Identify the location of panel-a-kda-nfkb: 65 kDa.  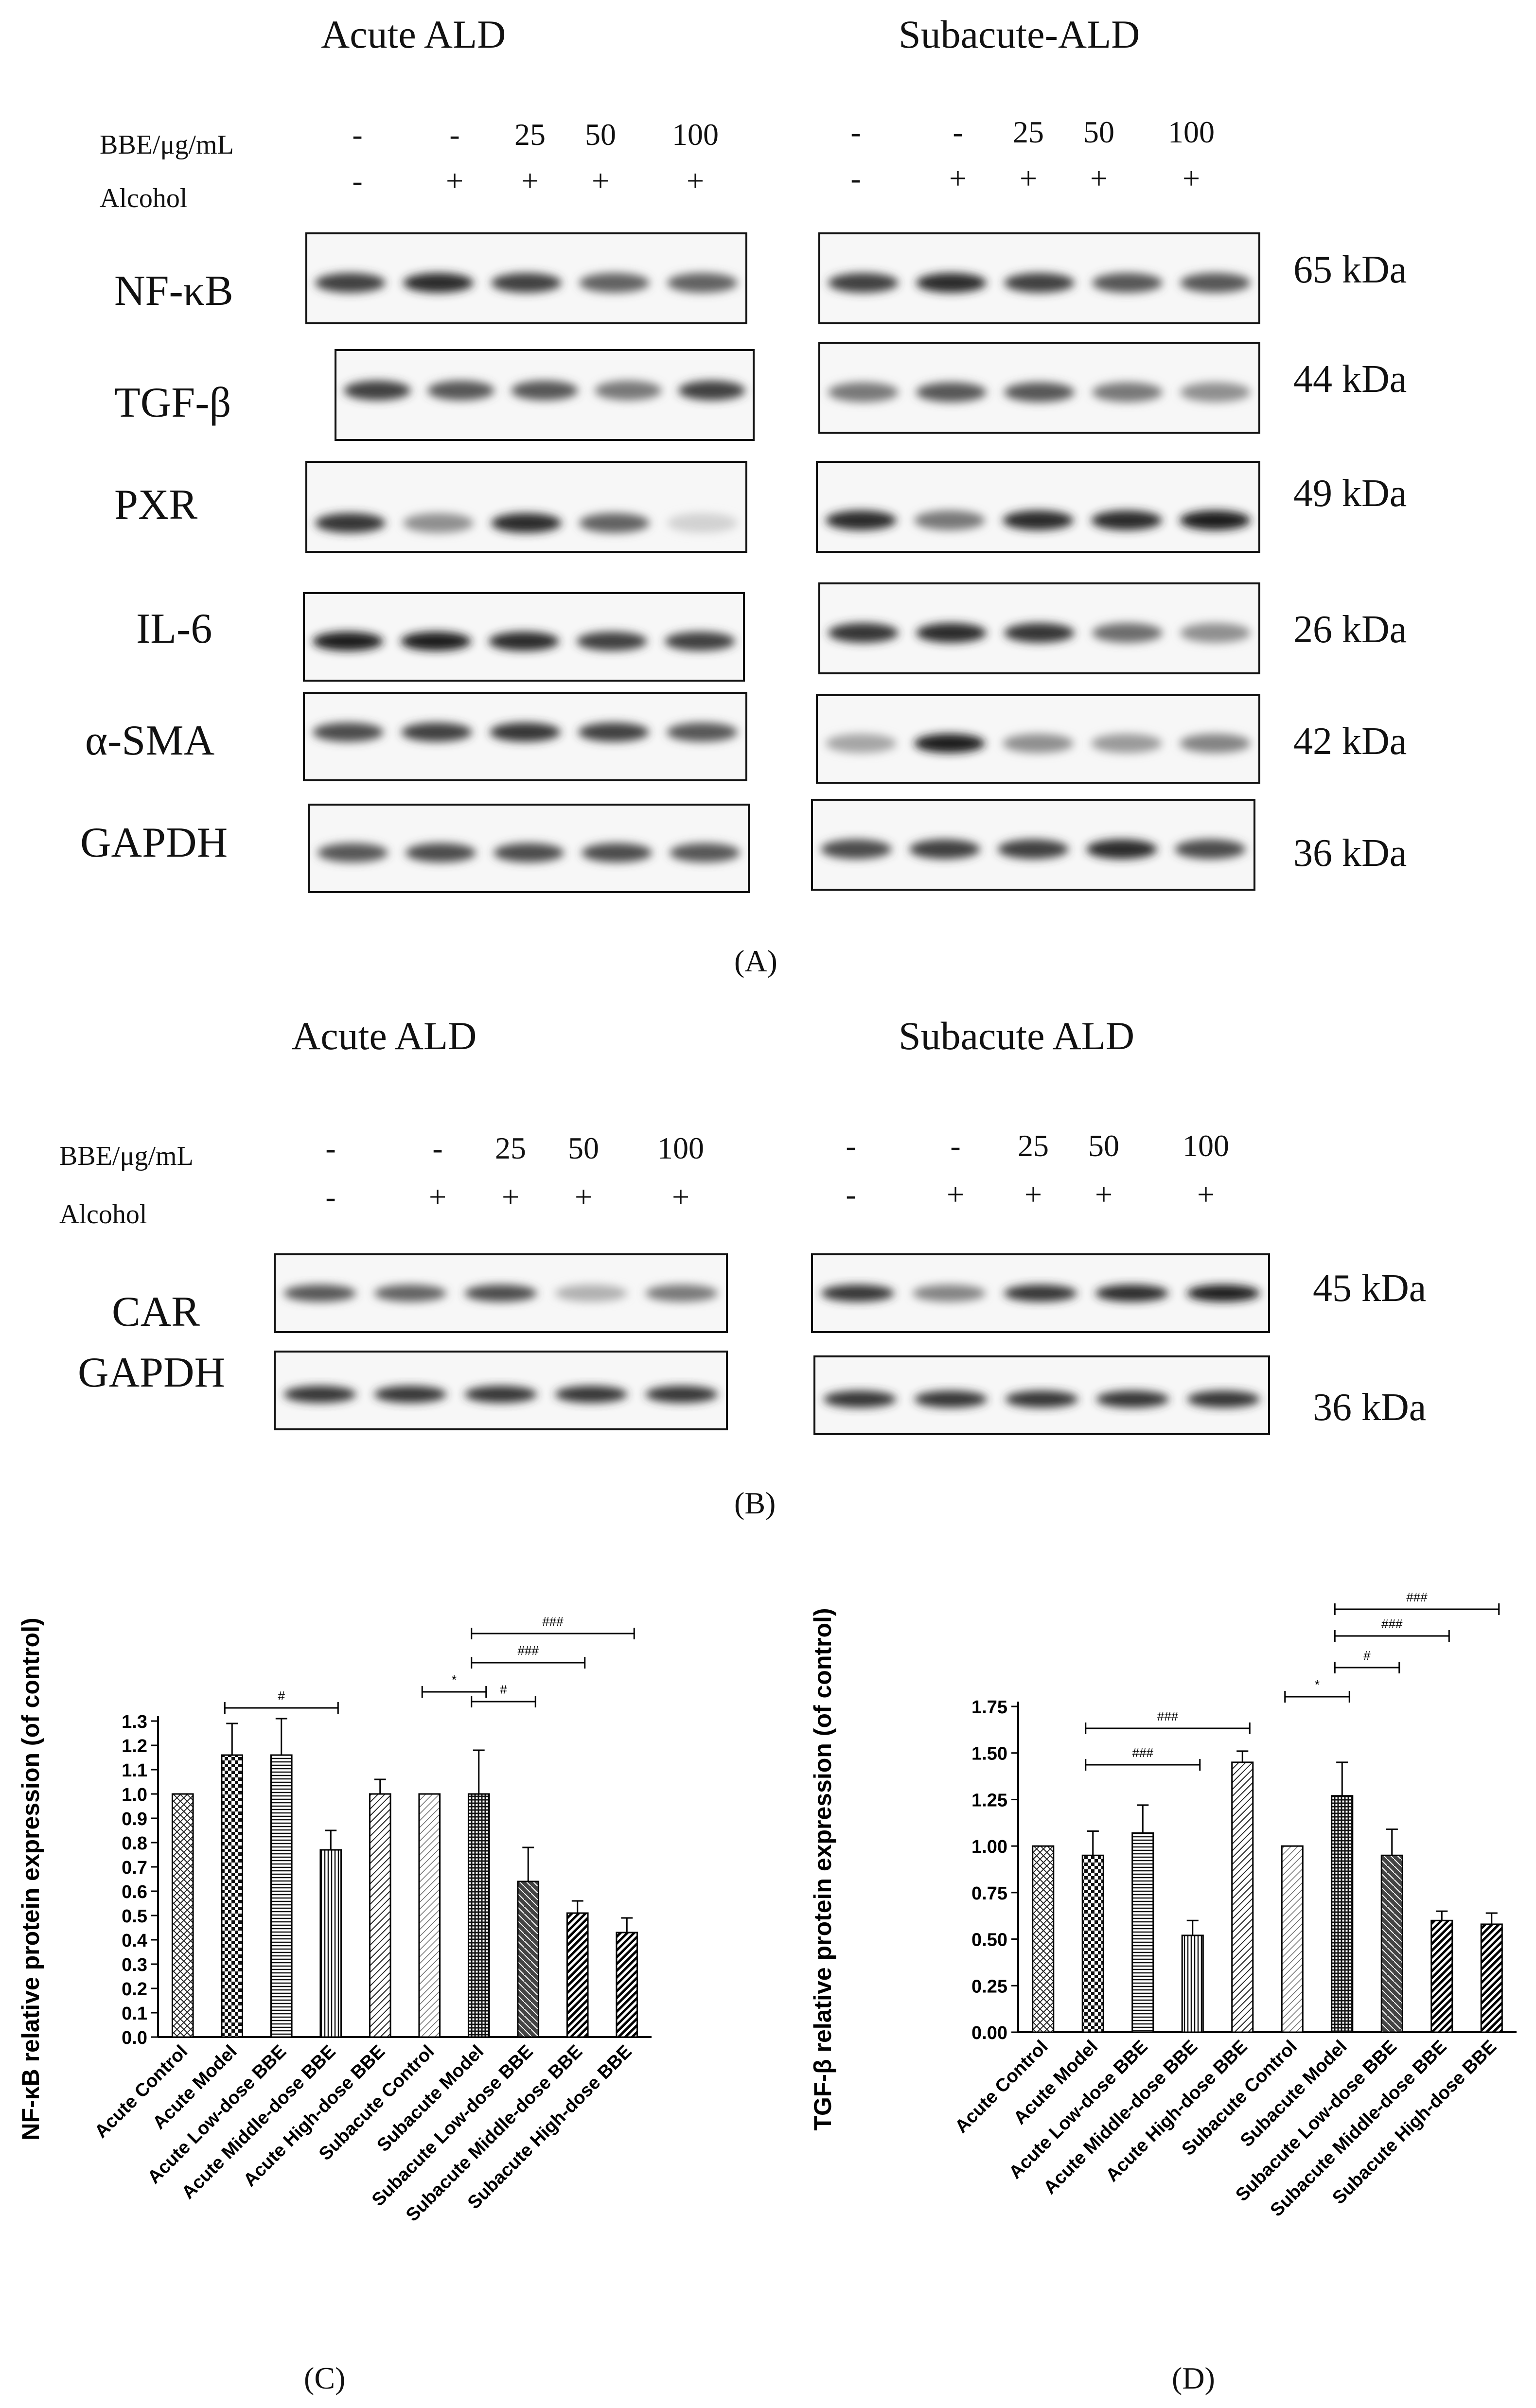
(1350, 269).